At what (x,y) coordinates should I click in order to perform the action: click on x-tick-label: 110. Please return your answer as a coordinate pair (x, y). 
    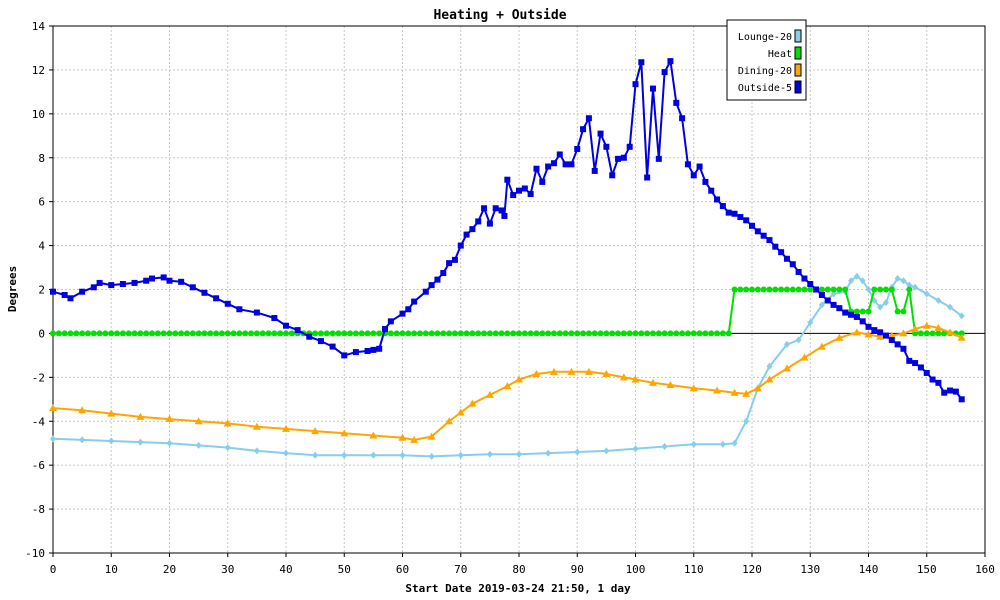
    Looking at the image, I should click on (694, 569).